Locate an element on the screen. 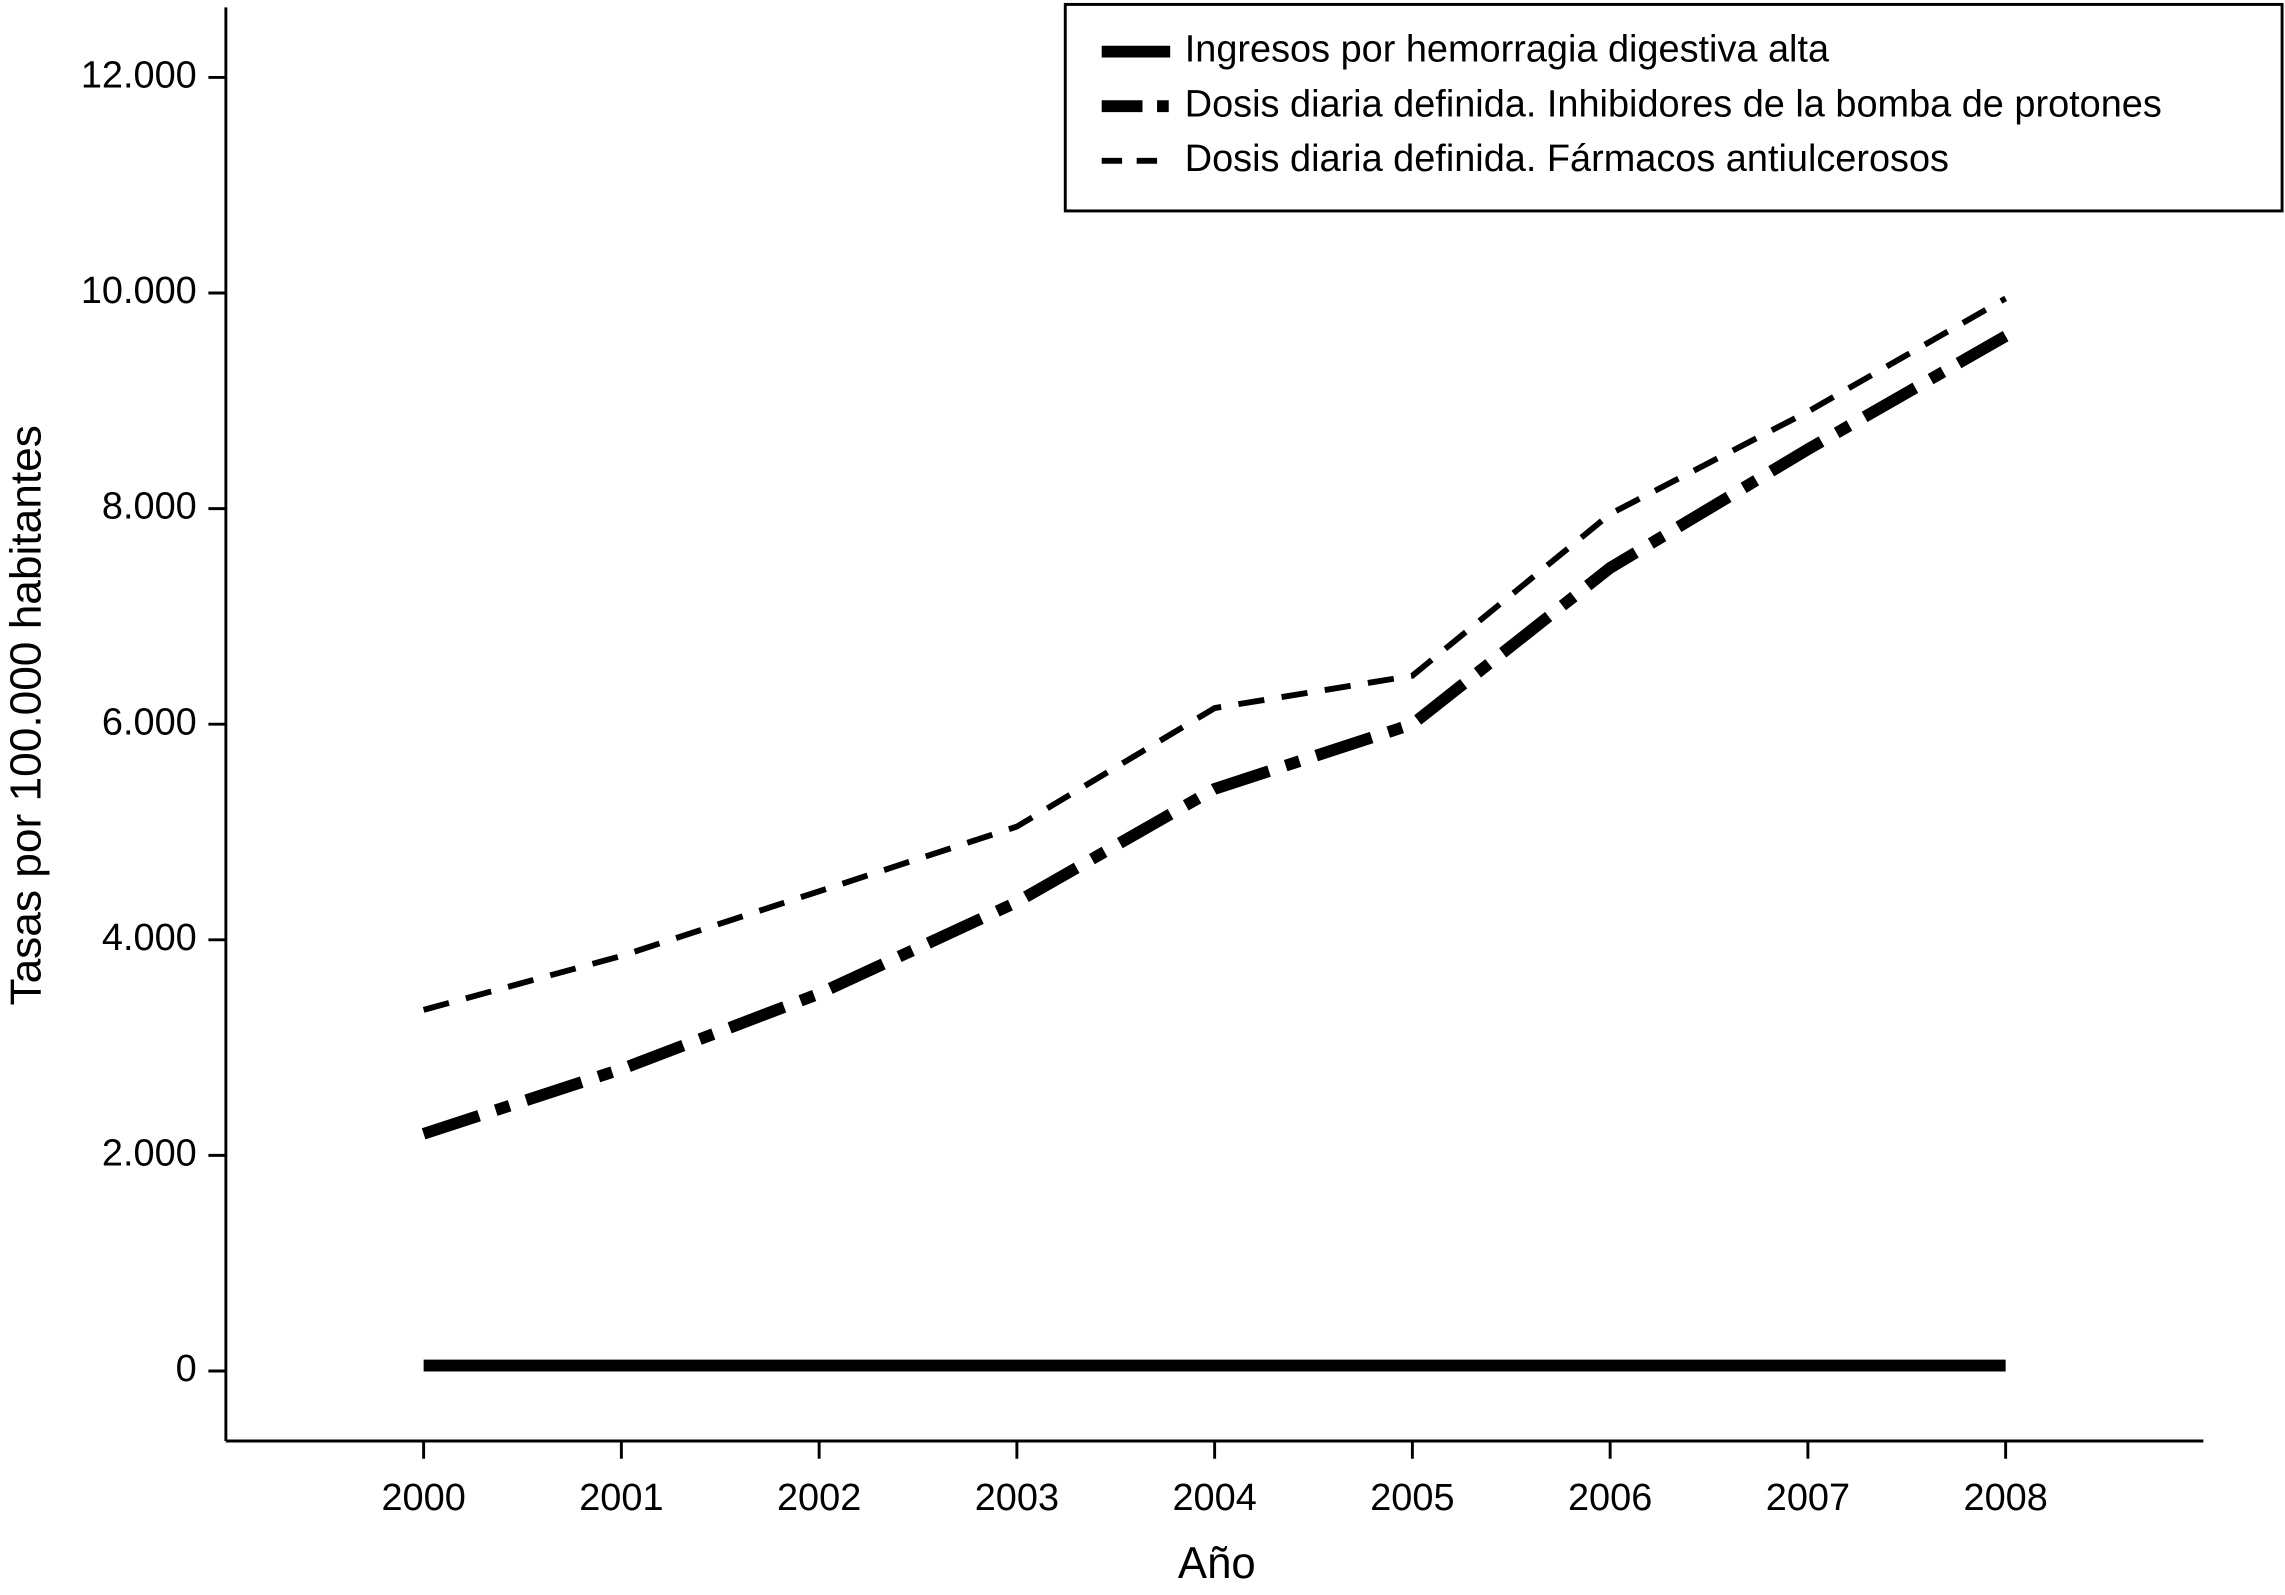 The image size is (2285, 1595). y-tick-label: 2.000 is located at coordinates (149, 1153).